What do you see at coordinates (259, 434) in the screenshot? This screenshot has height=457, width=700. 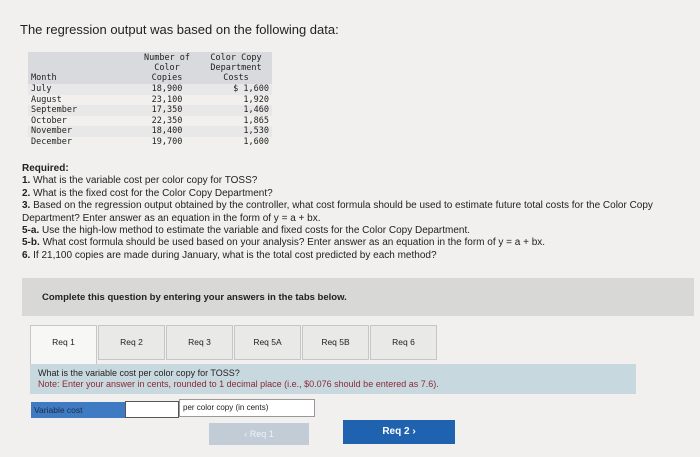 I see `prev-req-button: ‹ Req 1` at bounding box center [259, 434].